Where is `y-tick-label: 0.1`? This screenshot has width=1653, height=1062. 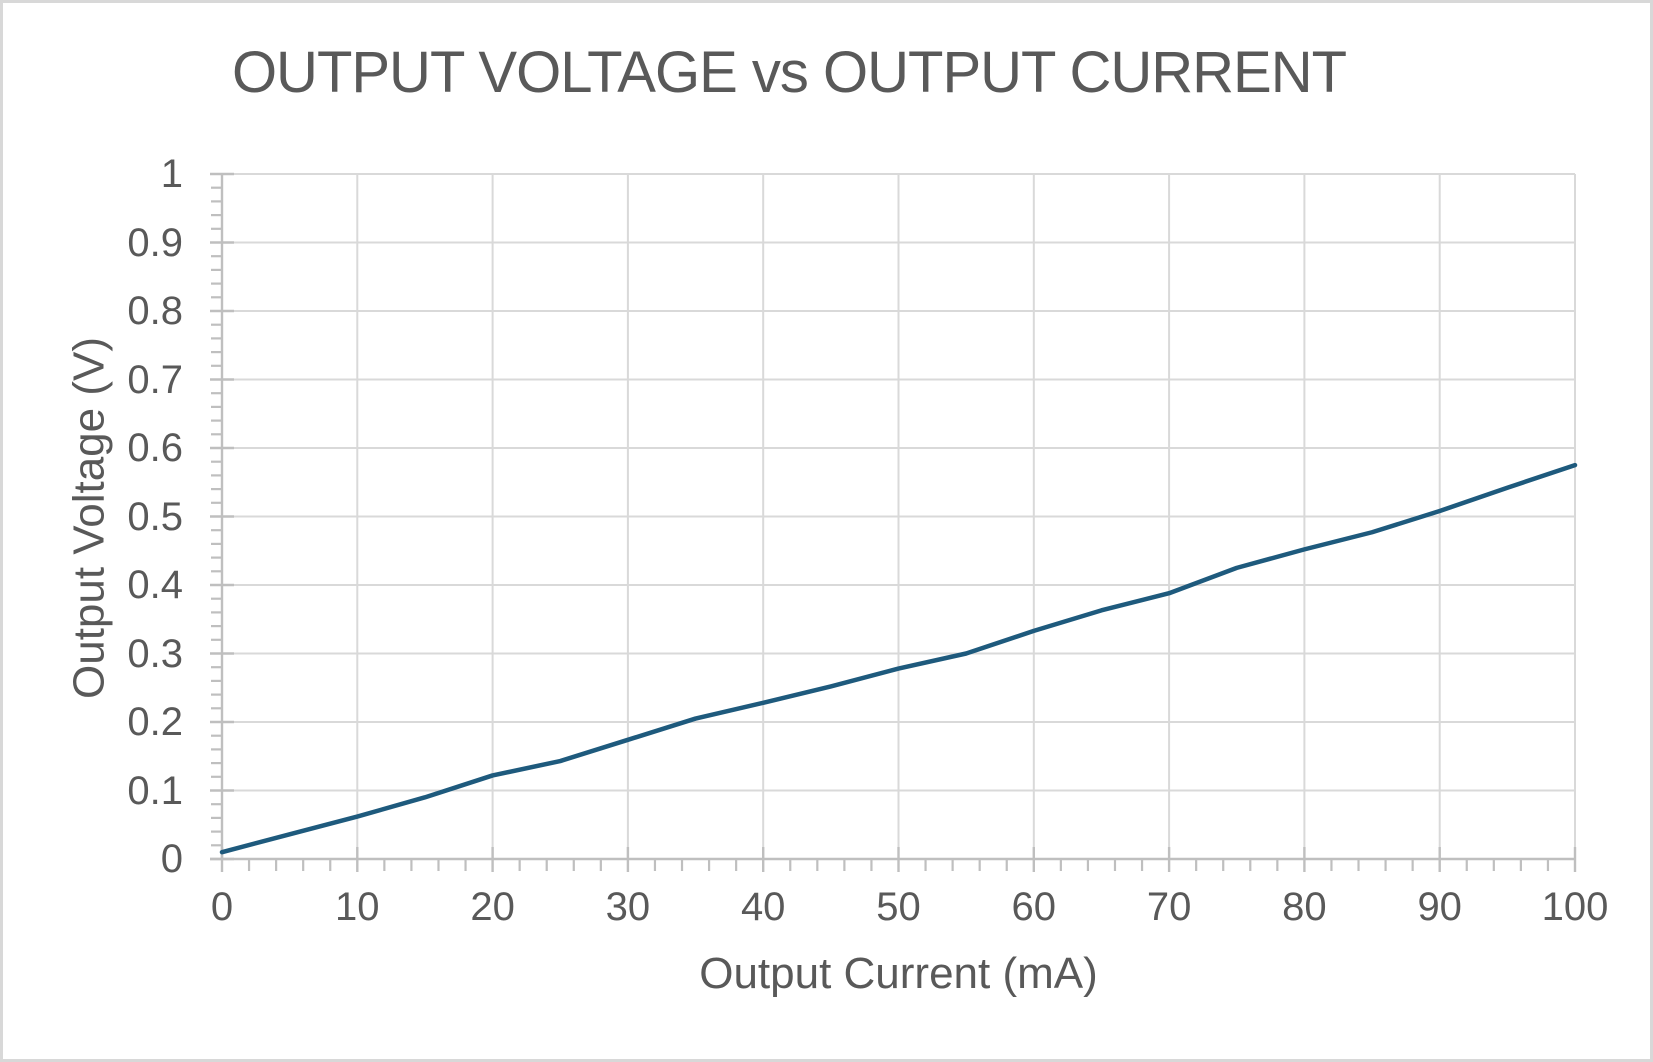 y-tick-label: 0.1 is located at coordinates (155, 790).